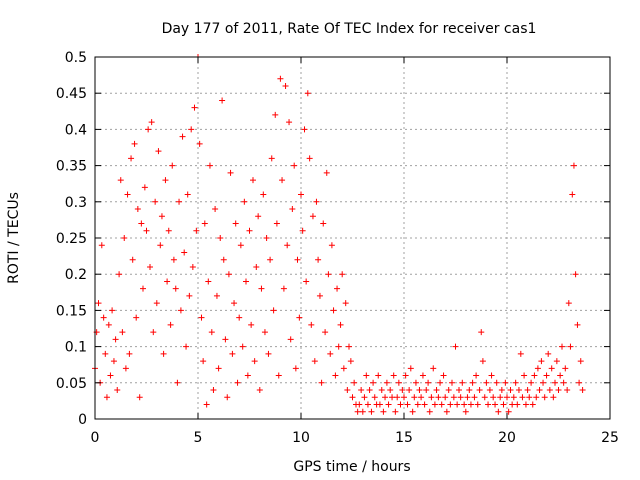 The height and width of the screenshot is (480, 640). I want to click on x-tick-label: 10, so click(301, 438).